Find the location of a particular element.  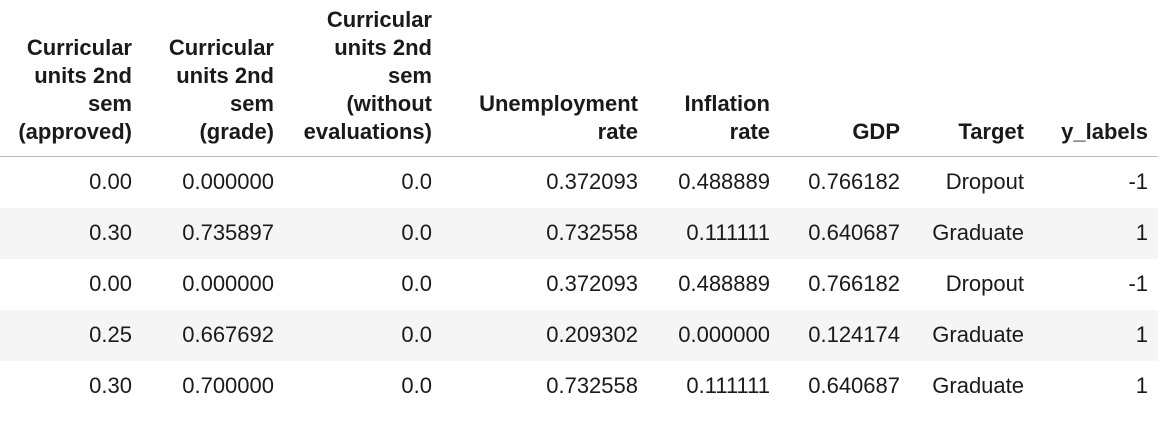

table-cell: 0.700000 is located at coordinates (213, 386).